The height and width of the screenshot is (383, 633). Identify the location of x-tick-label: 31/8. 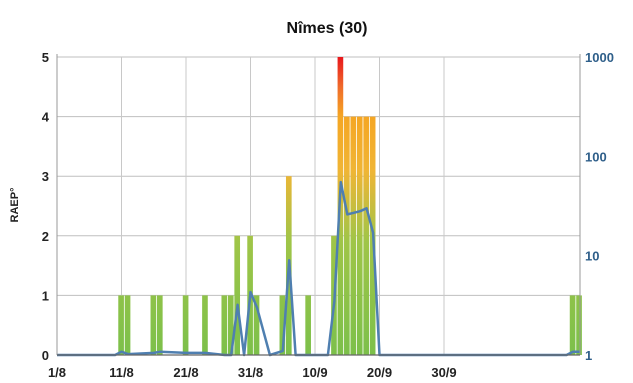
(250, 372).